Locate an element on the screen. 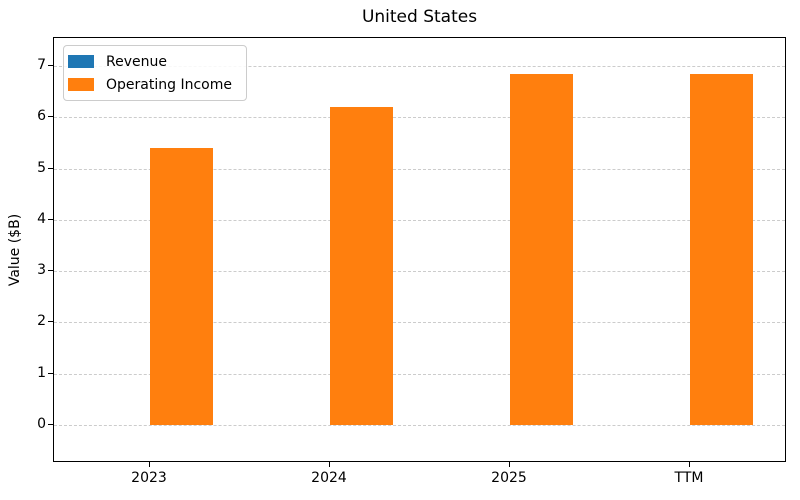 This screenshot has height=500, width=800. x-tick-label-2025: 2025 is located at coordinates (509, 478).